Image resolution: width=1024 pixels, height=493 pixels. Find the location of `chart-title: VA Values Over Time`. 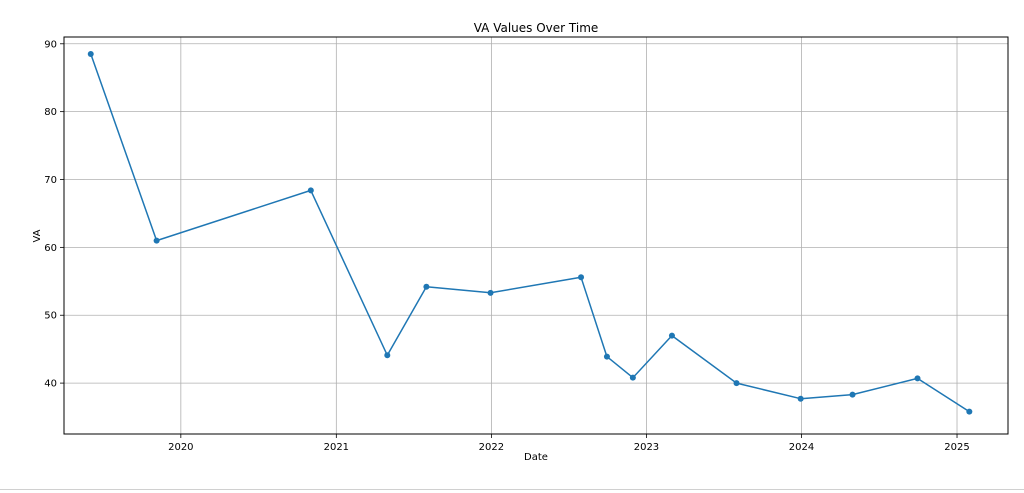

chart-title: VA Values Over Time is located at coordinates (536, 28).